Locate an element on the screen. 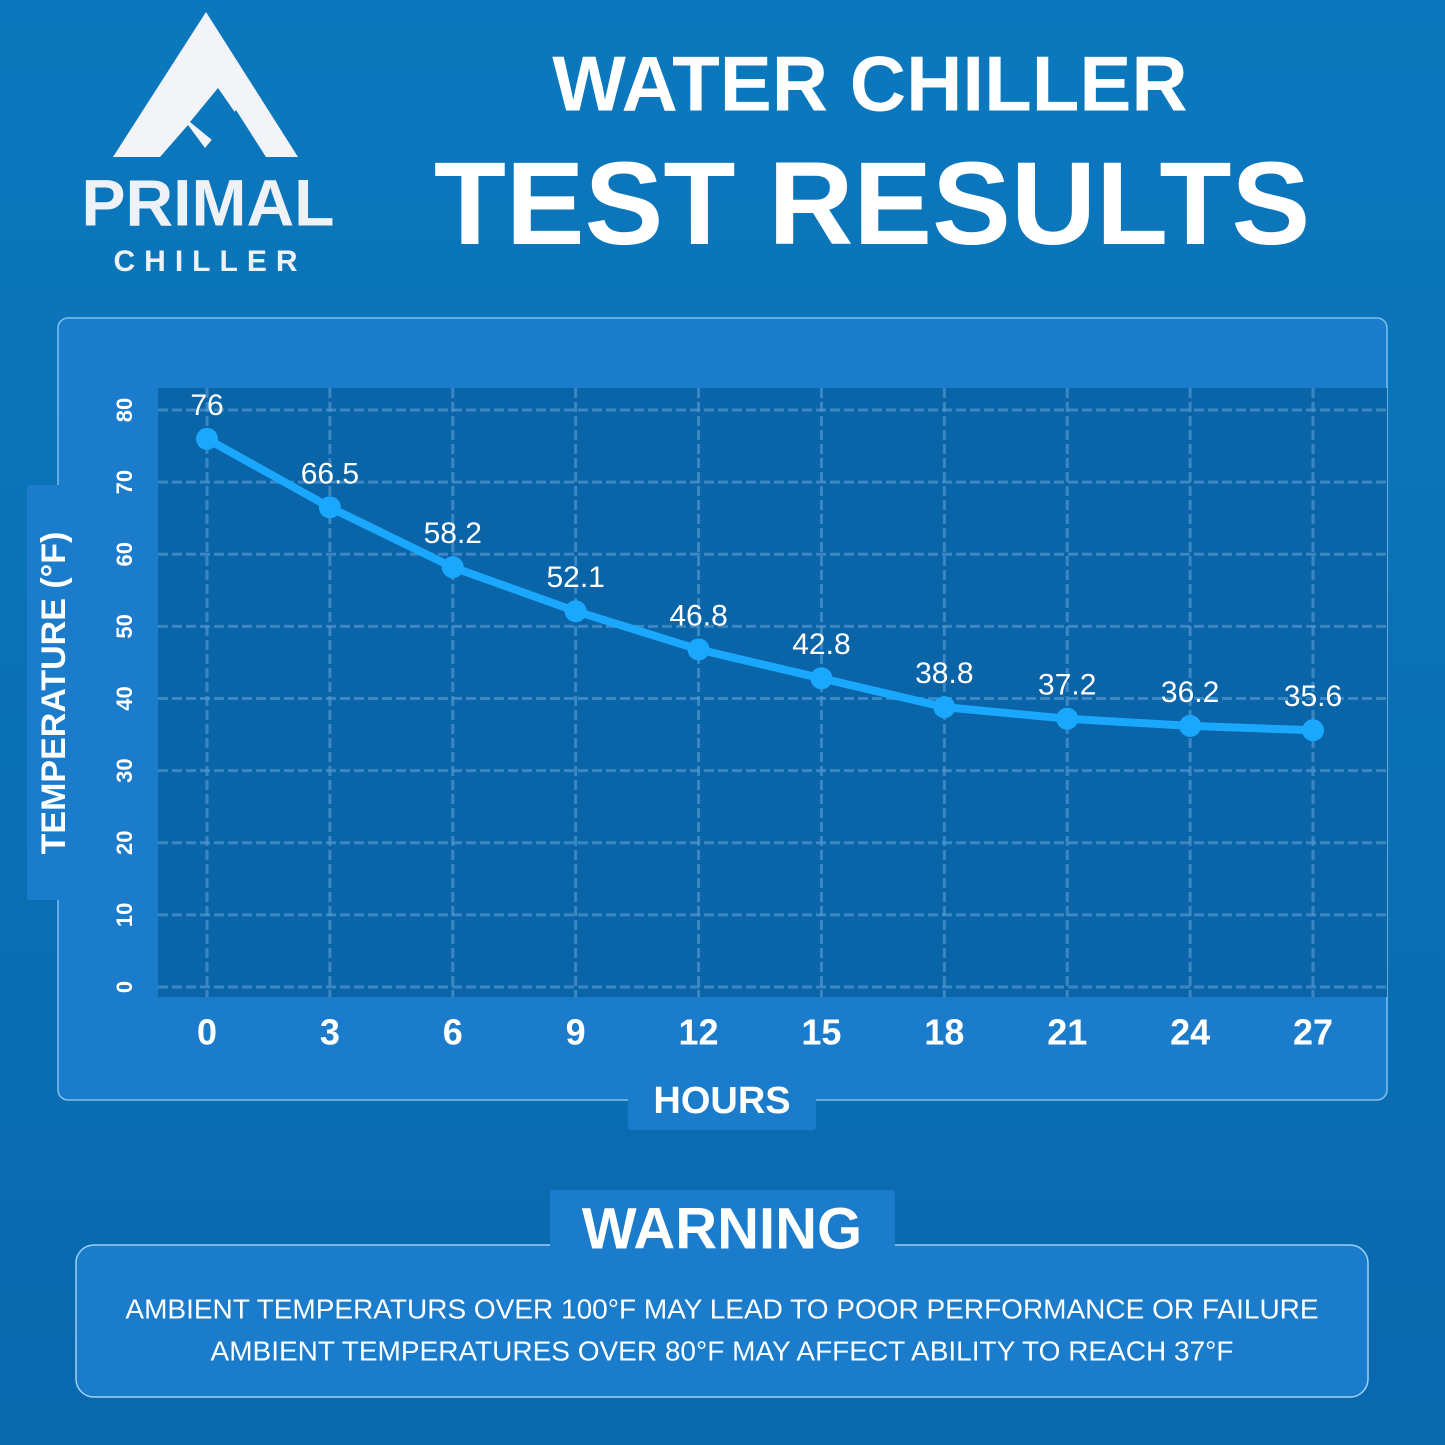 This screenshot has width=1445, height=1445. y-tick-label: 40 is located at coordinates (124, 698).